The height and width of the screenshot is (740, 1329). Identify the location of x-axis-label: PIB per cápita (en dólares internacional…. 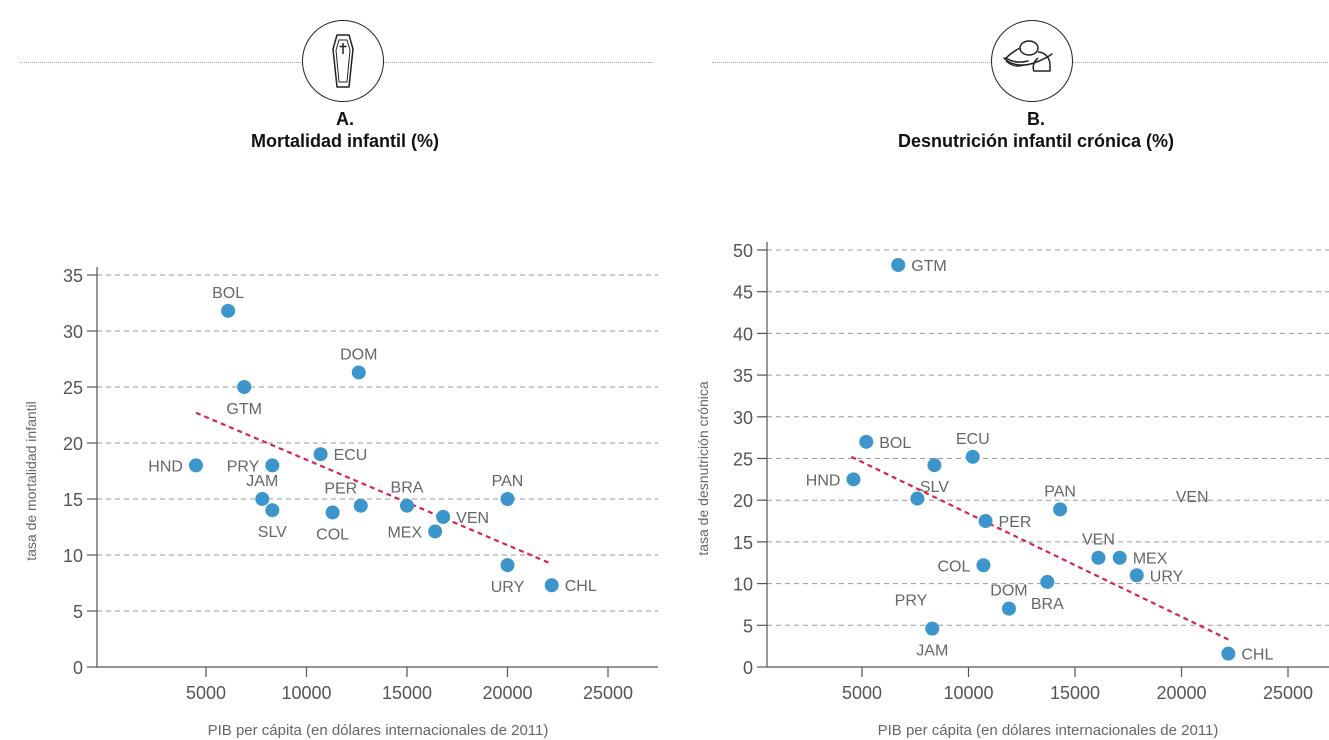
(1048, 730).